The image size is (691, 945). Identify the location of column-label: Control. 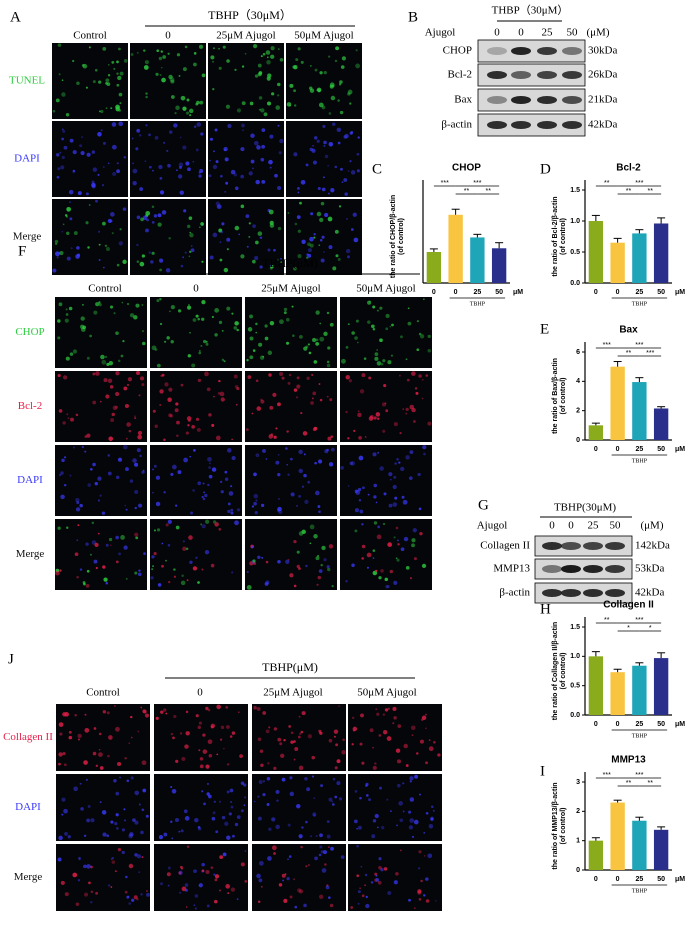
(90, 36).